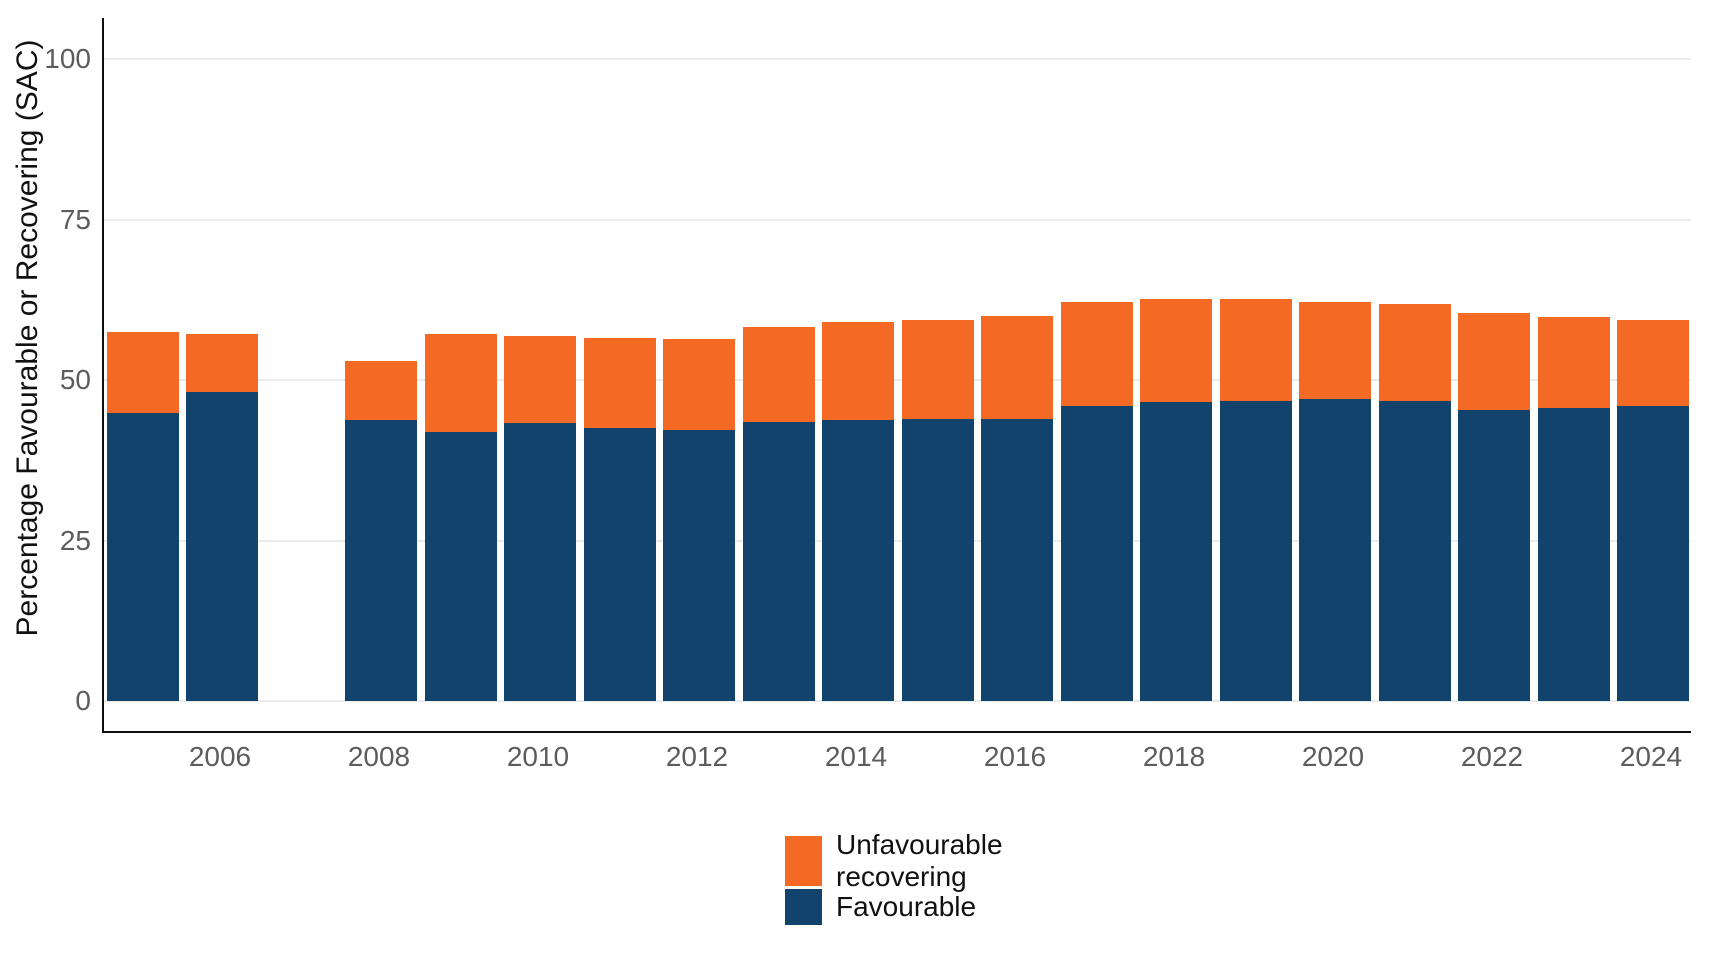 The height and width of the screenshot is (960, 1718). I want to click on bar-2012-favourable, so click(699, 565).